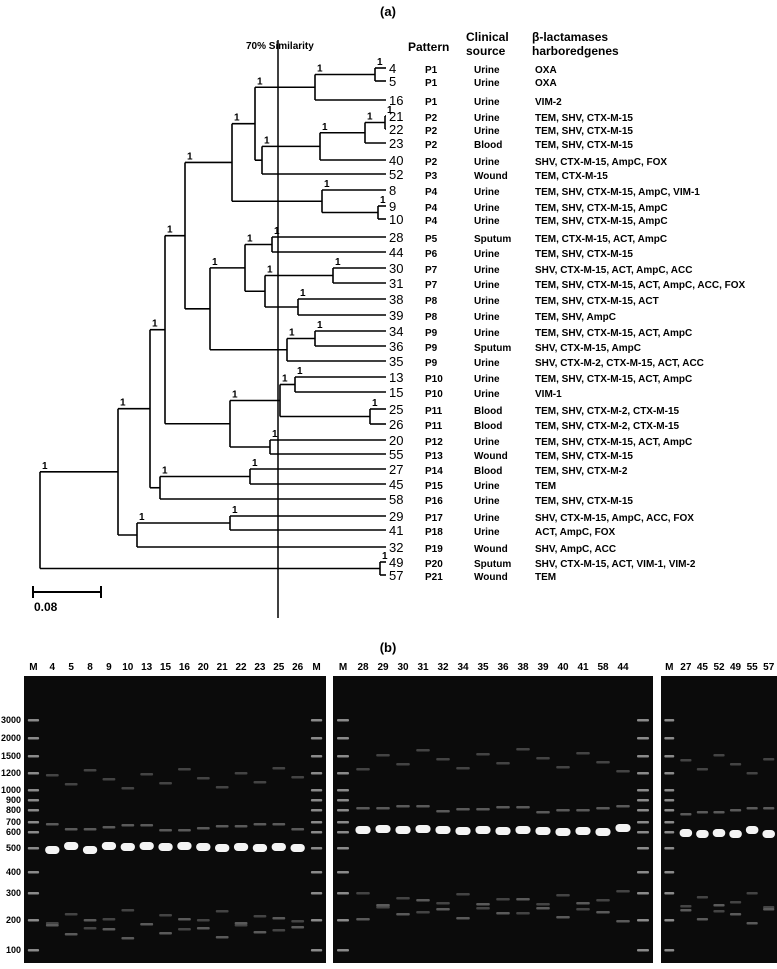 The height and width of the screenshot is (969, 777). Describe the element at coordinates (11, 773) in the screenshot. I see `marker-size: 1200` at that location.